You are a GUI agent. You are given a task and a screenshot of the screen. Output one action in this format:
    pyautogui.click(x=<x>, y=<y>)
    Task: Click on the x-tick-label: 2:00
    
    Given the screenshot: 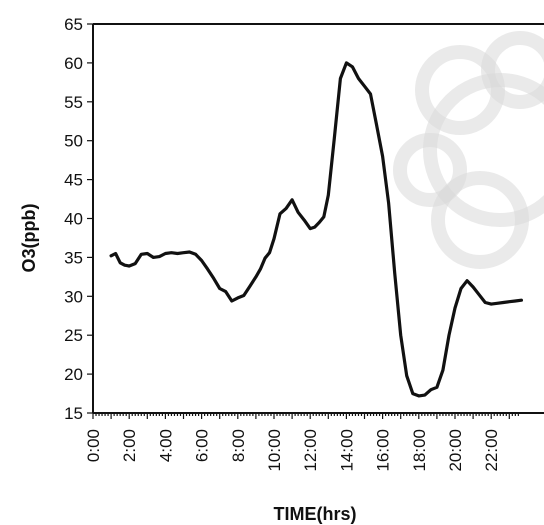 What is the action you would take?
    pyautogui.click(x=129, y=445)
    